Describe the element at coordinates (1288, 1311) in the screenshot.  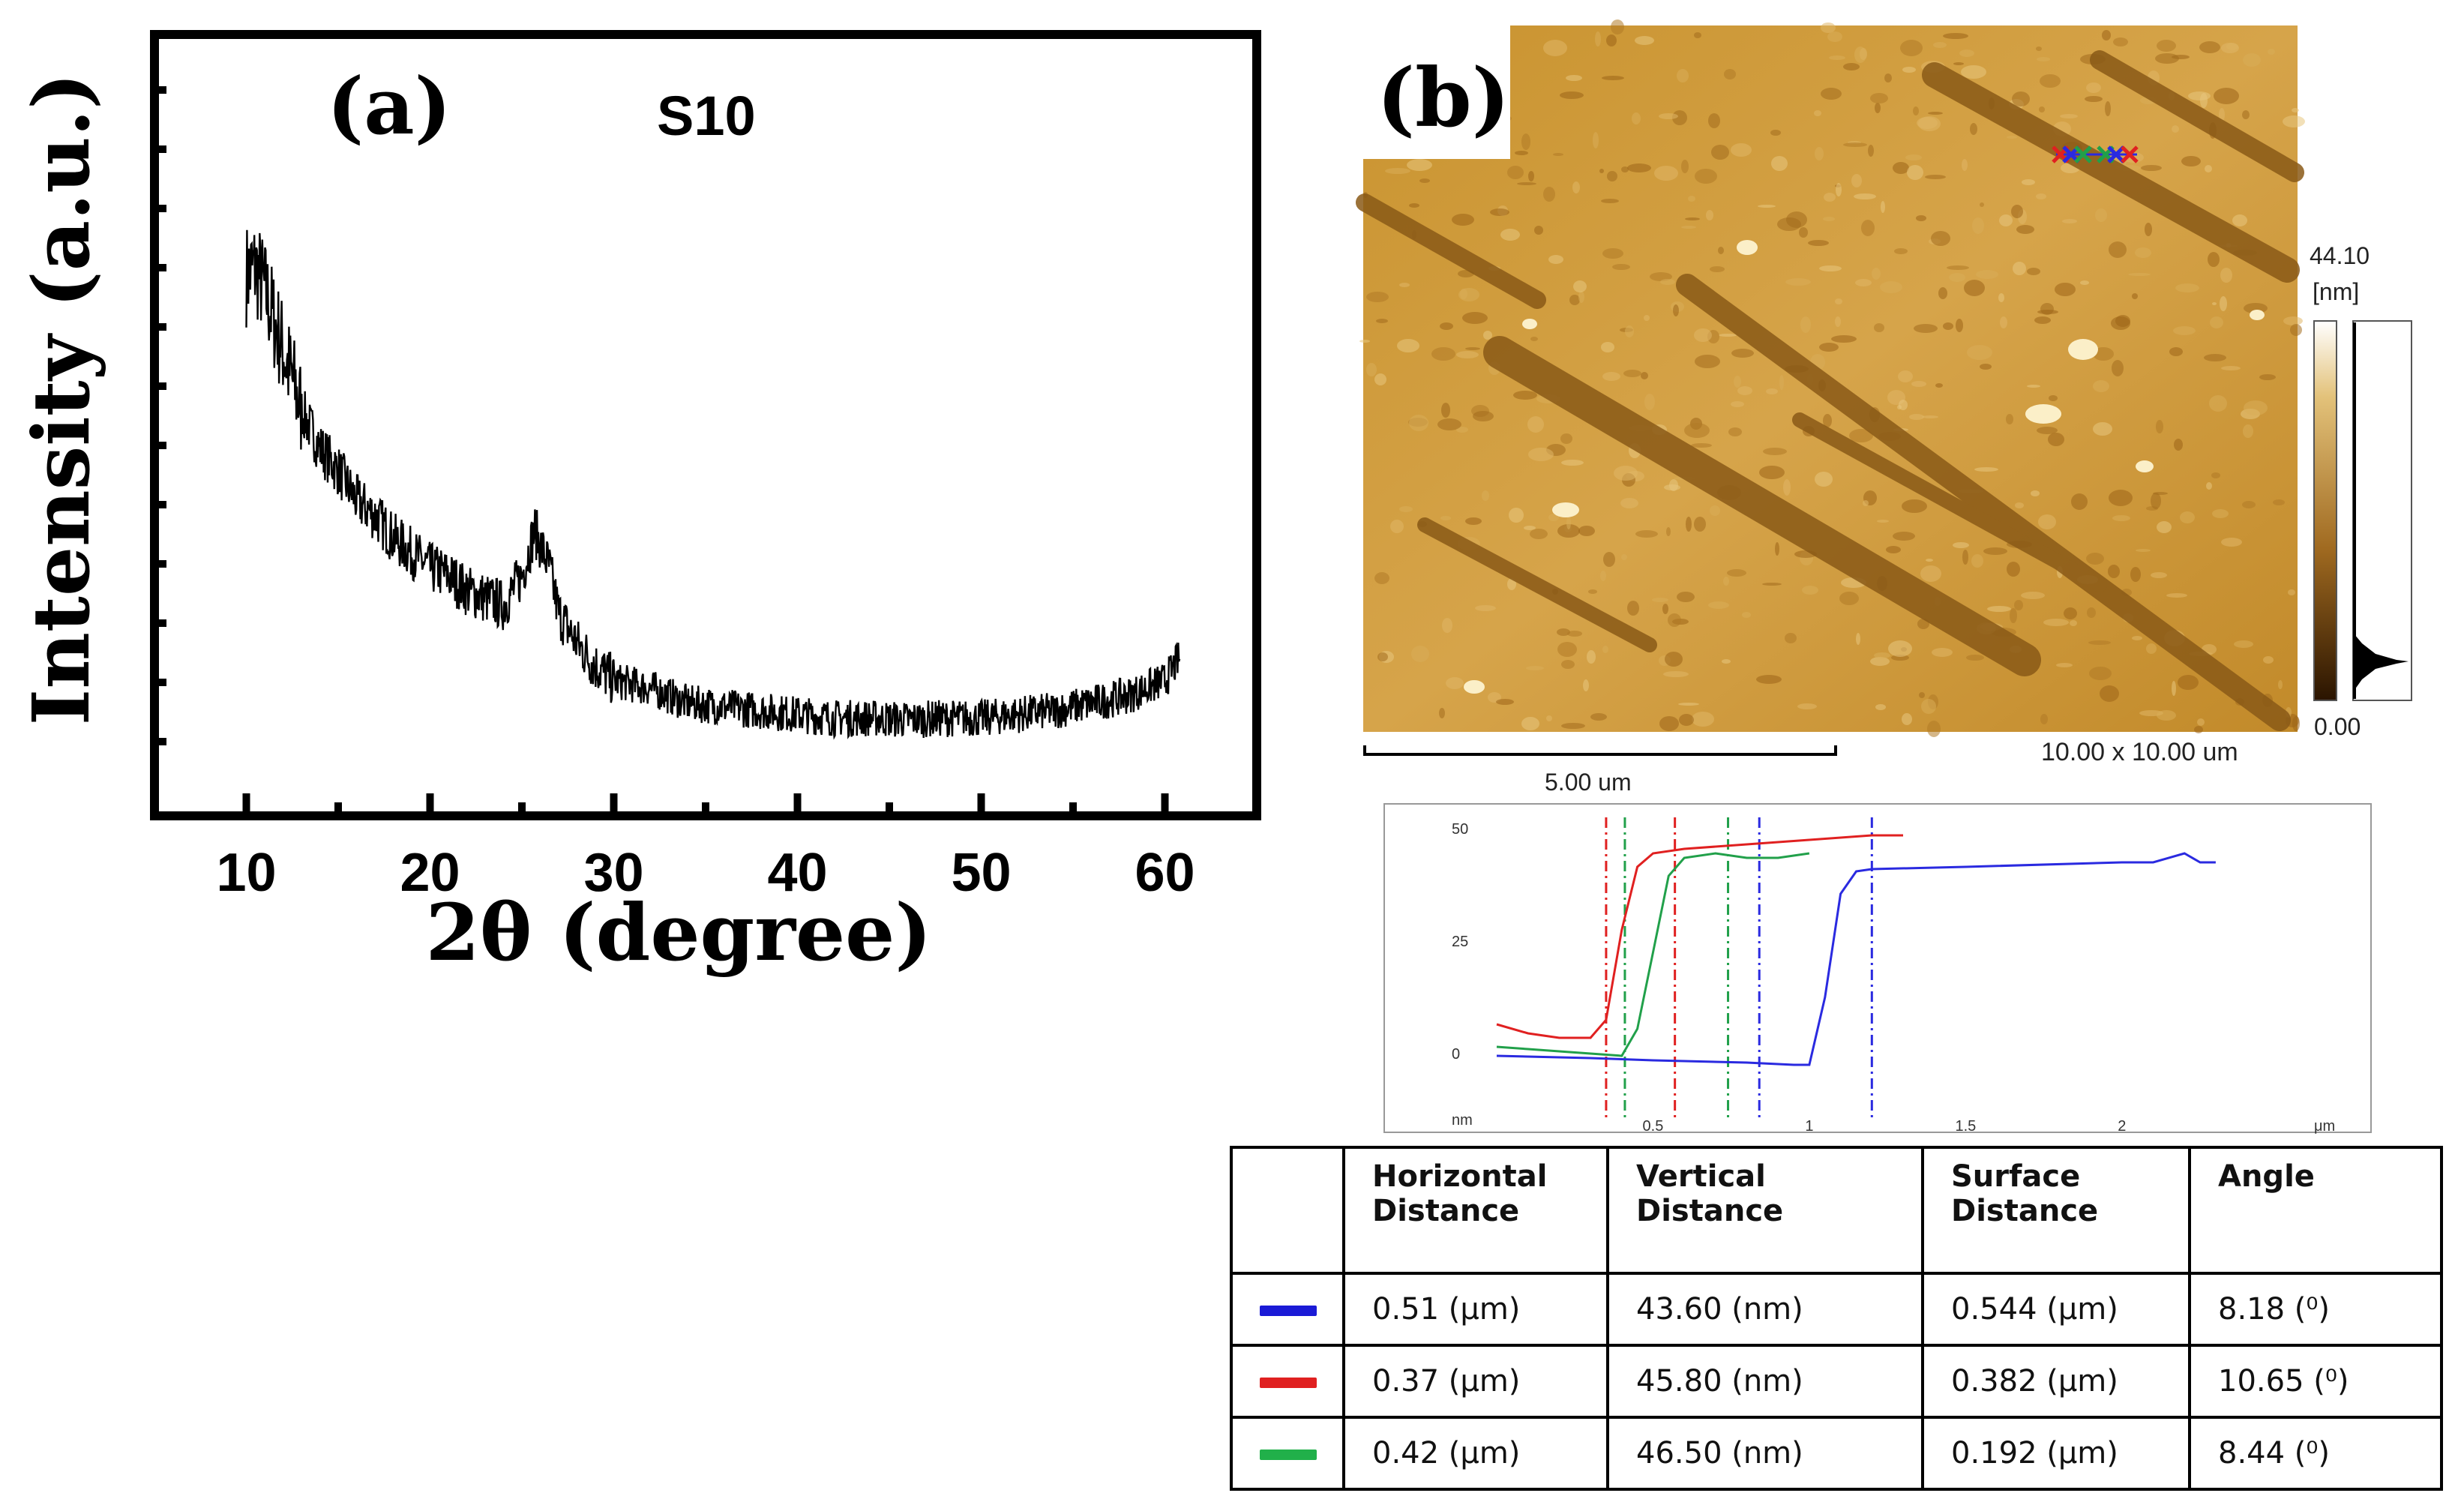
I see `blue-line-swatch` at that location.